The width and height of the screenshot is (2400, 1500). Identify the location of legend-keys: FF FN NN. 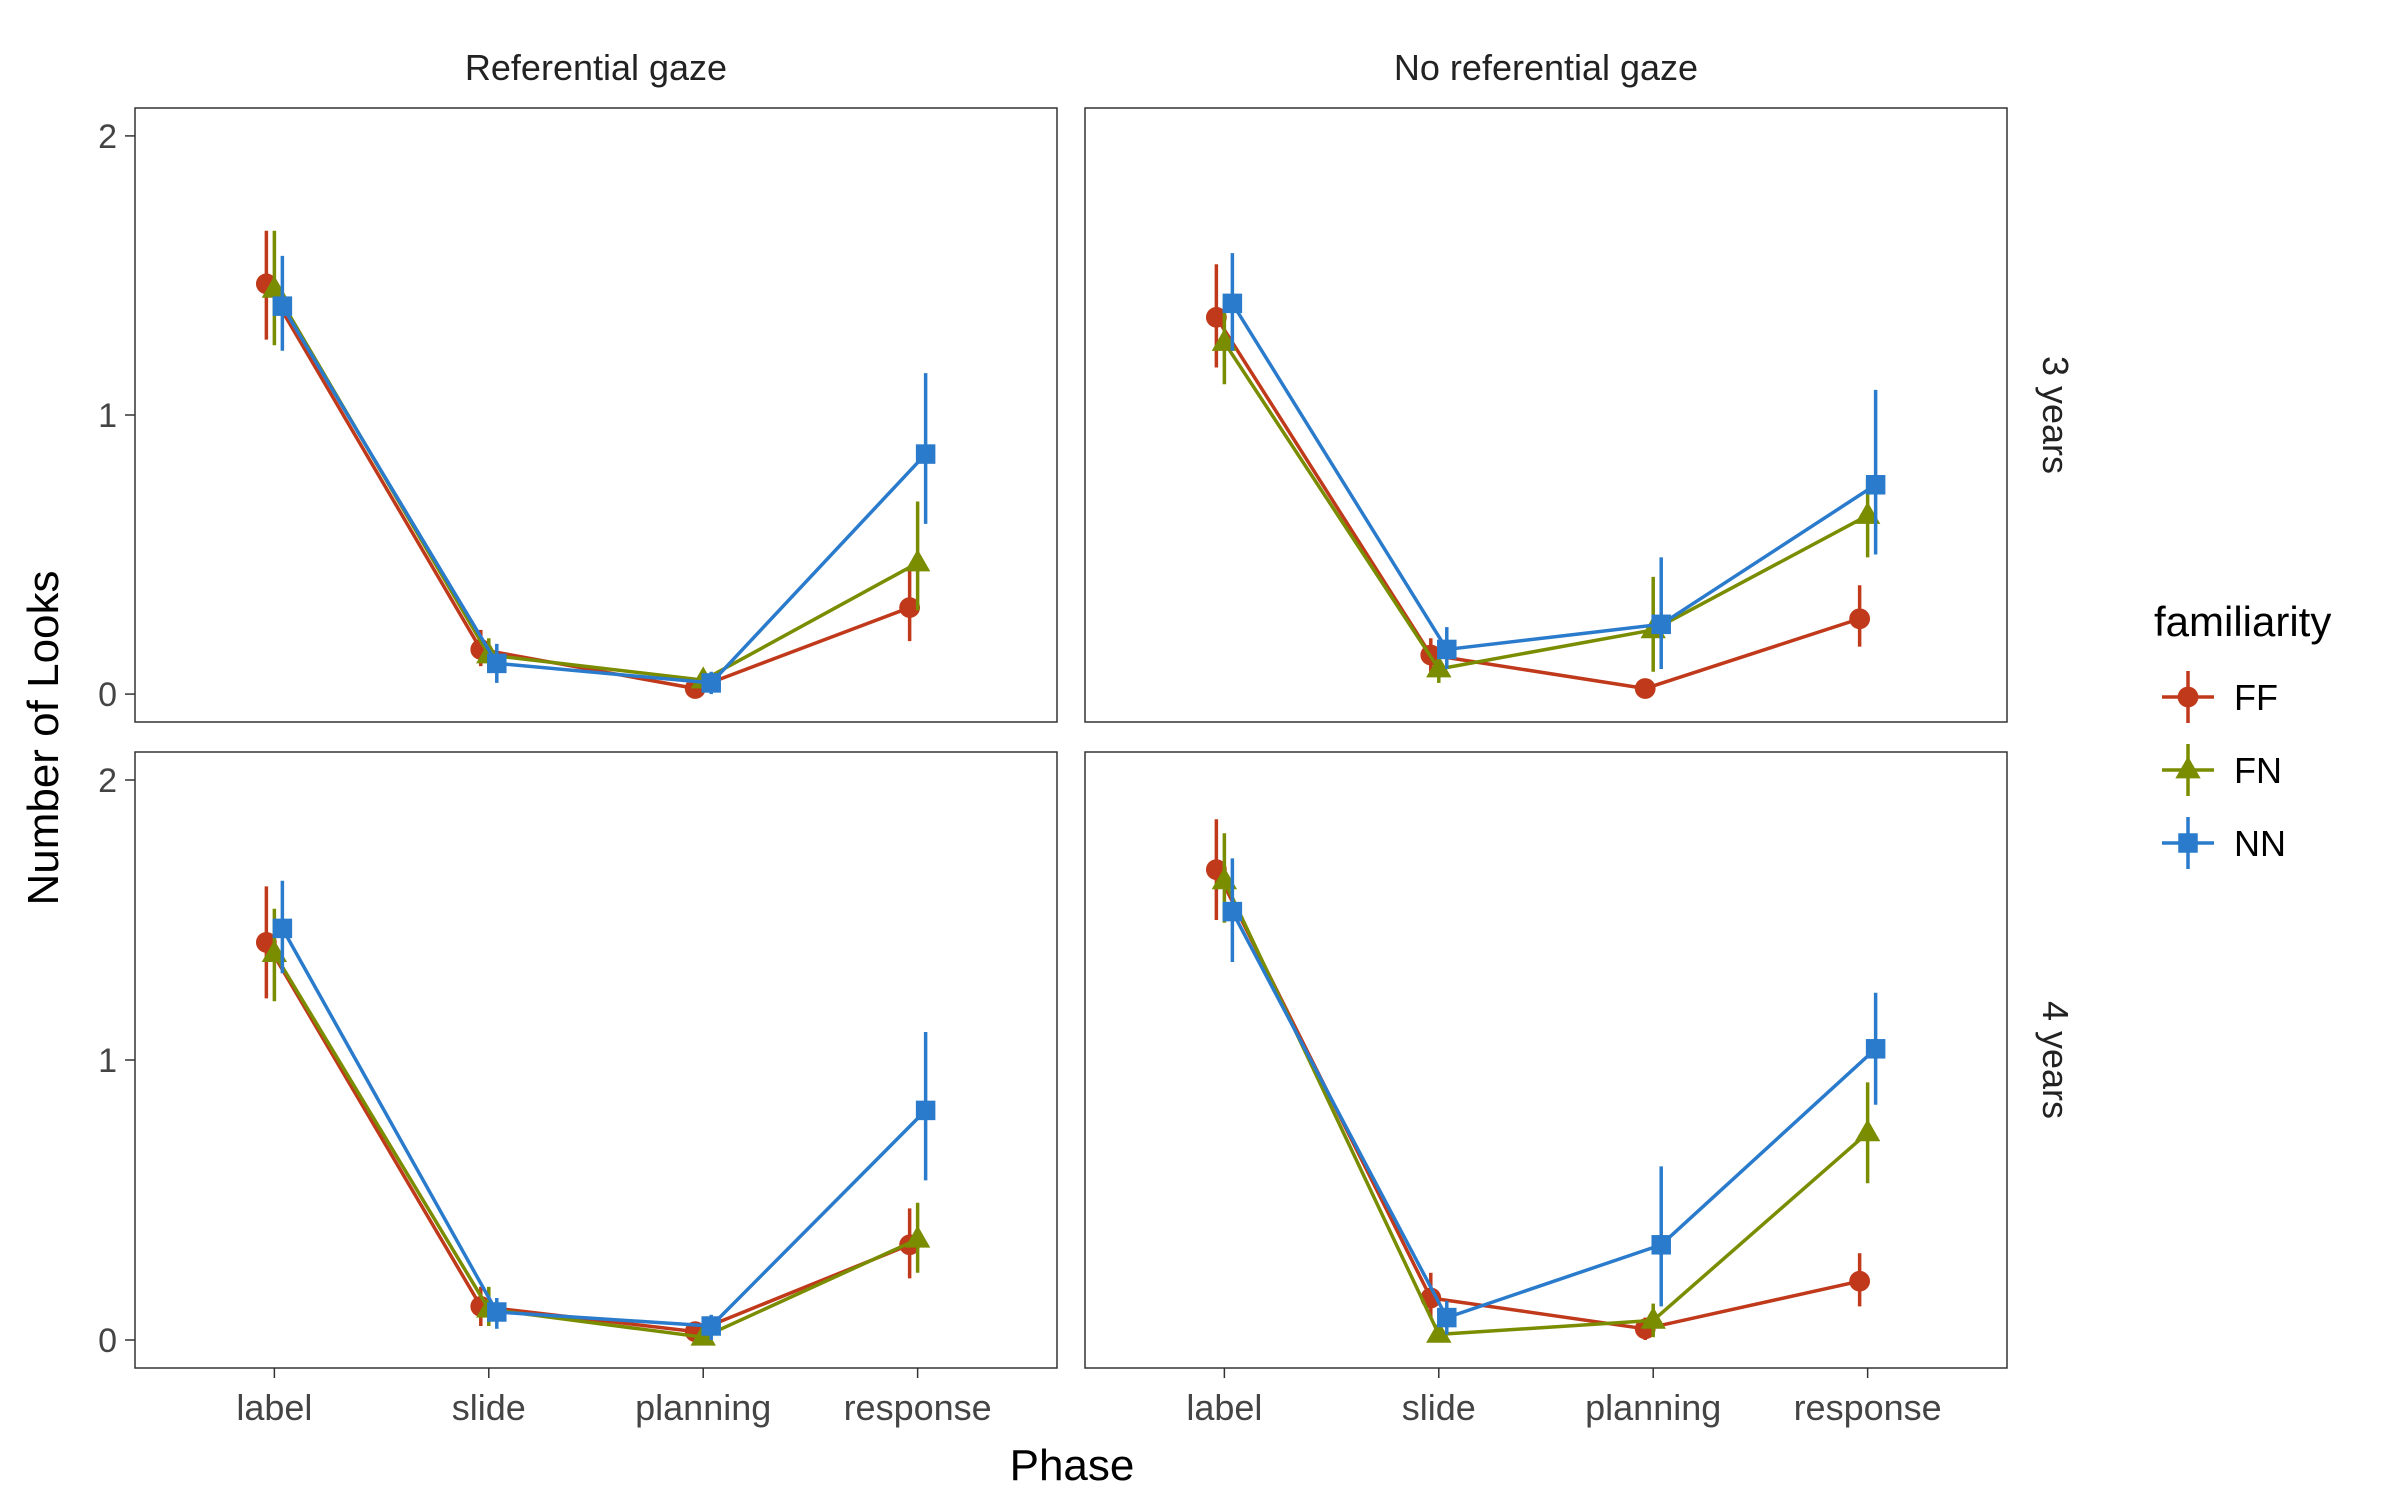
(2224, 770).